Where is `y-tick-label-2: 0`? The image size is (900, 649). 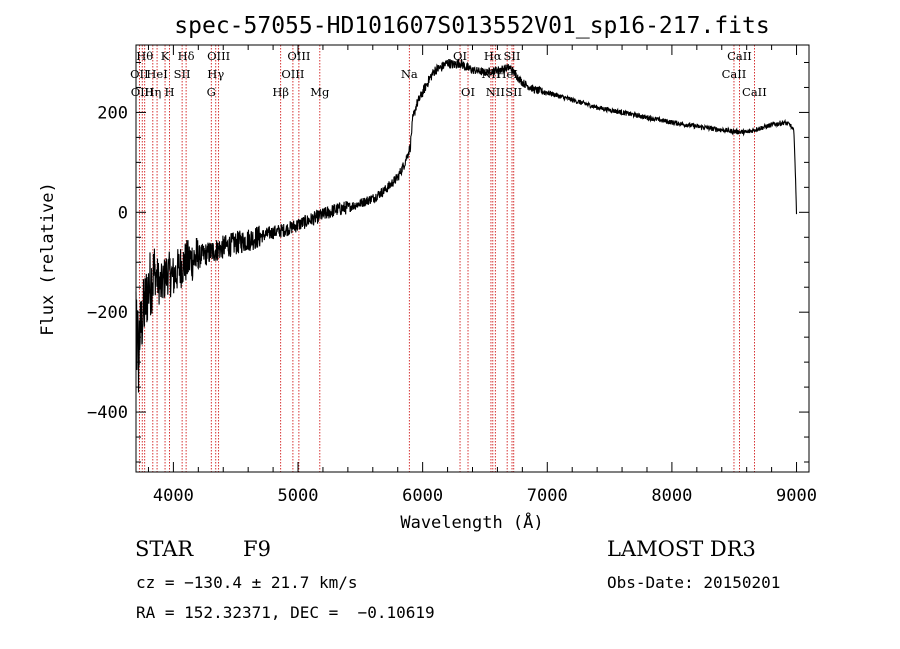 y-tick-label-2: 0 is located at coordinates (123, 213).